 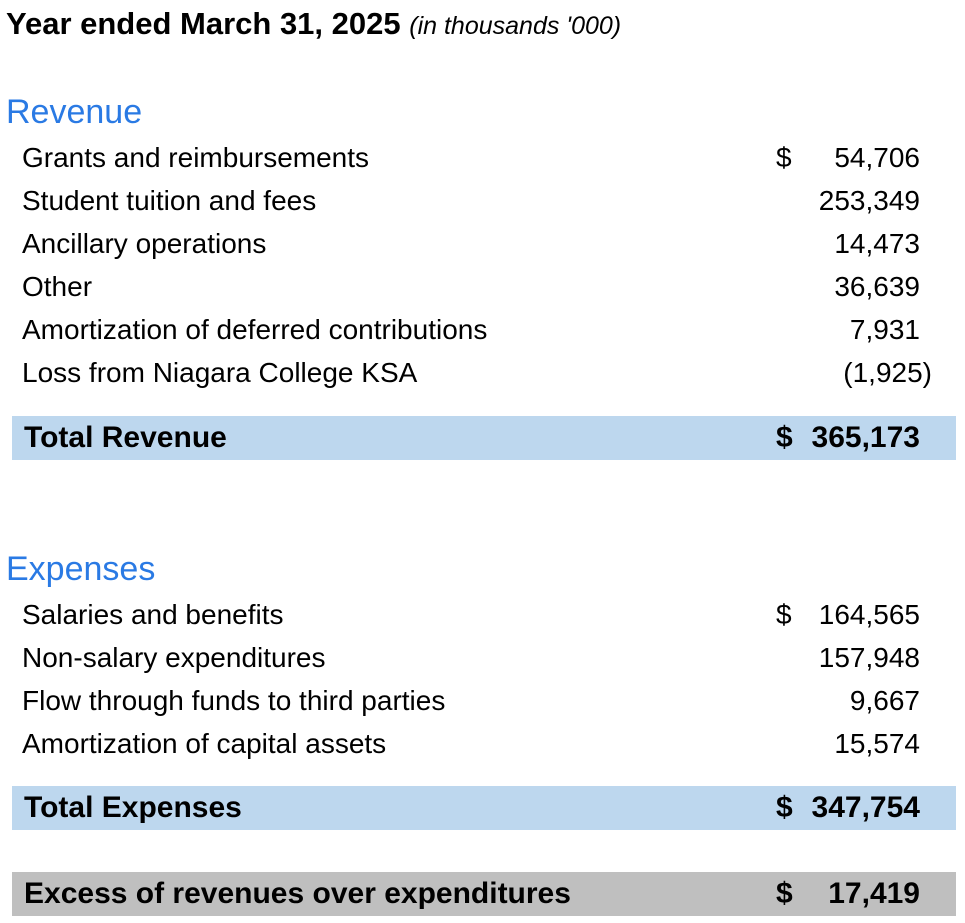 I want to click on line-item-label: Other, so click(x=57, y=286).